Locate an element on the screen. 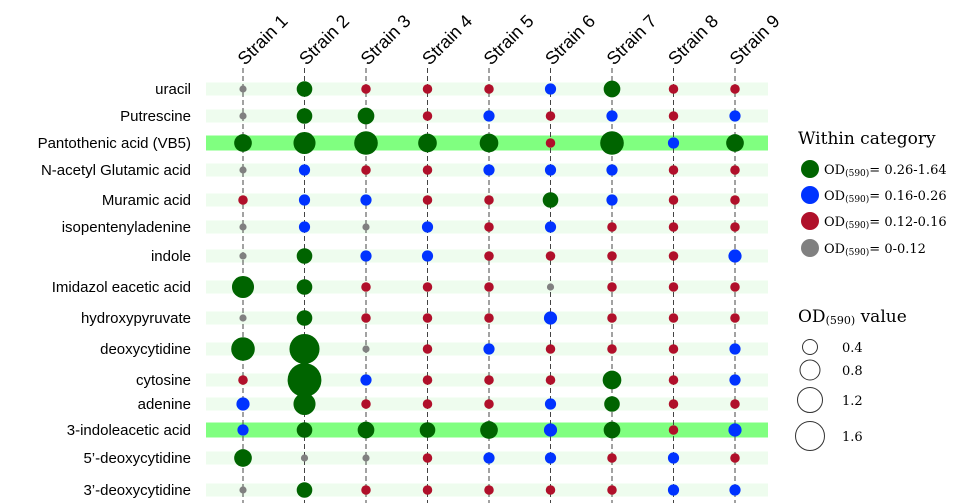 The image size is (975, 503). column-label: Strain 6 is located at coordinates (570, 40).